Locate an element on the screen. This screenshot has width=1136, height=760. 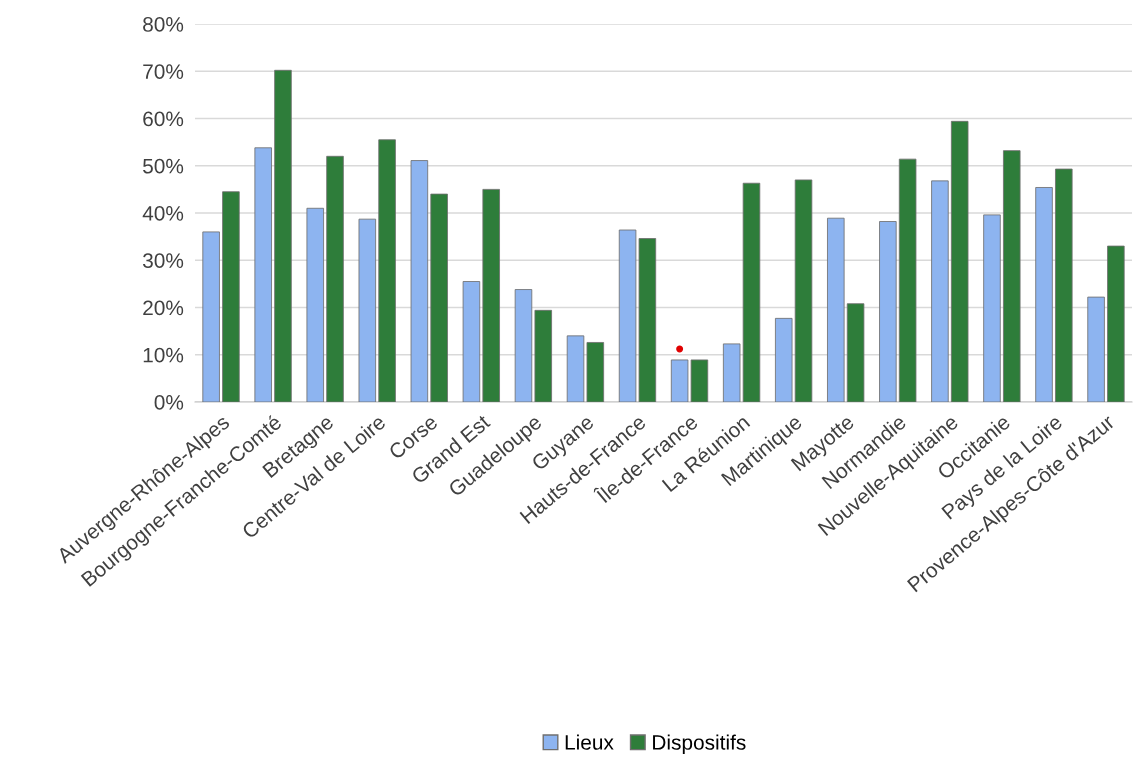
y-tick-label: 40% is located at coordinates (163, 213).